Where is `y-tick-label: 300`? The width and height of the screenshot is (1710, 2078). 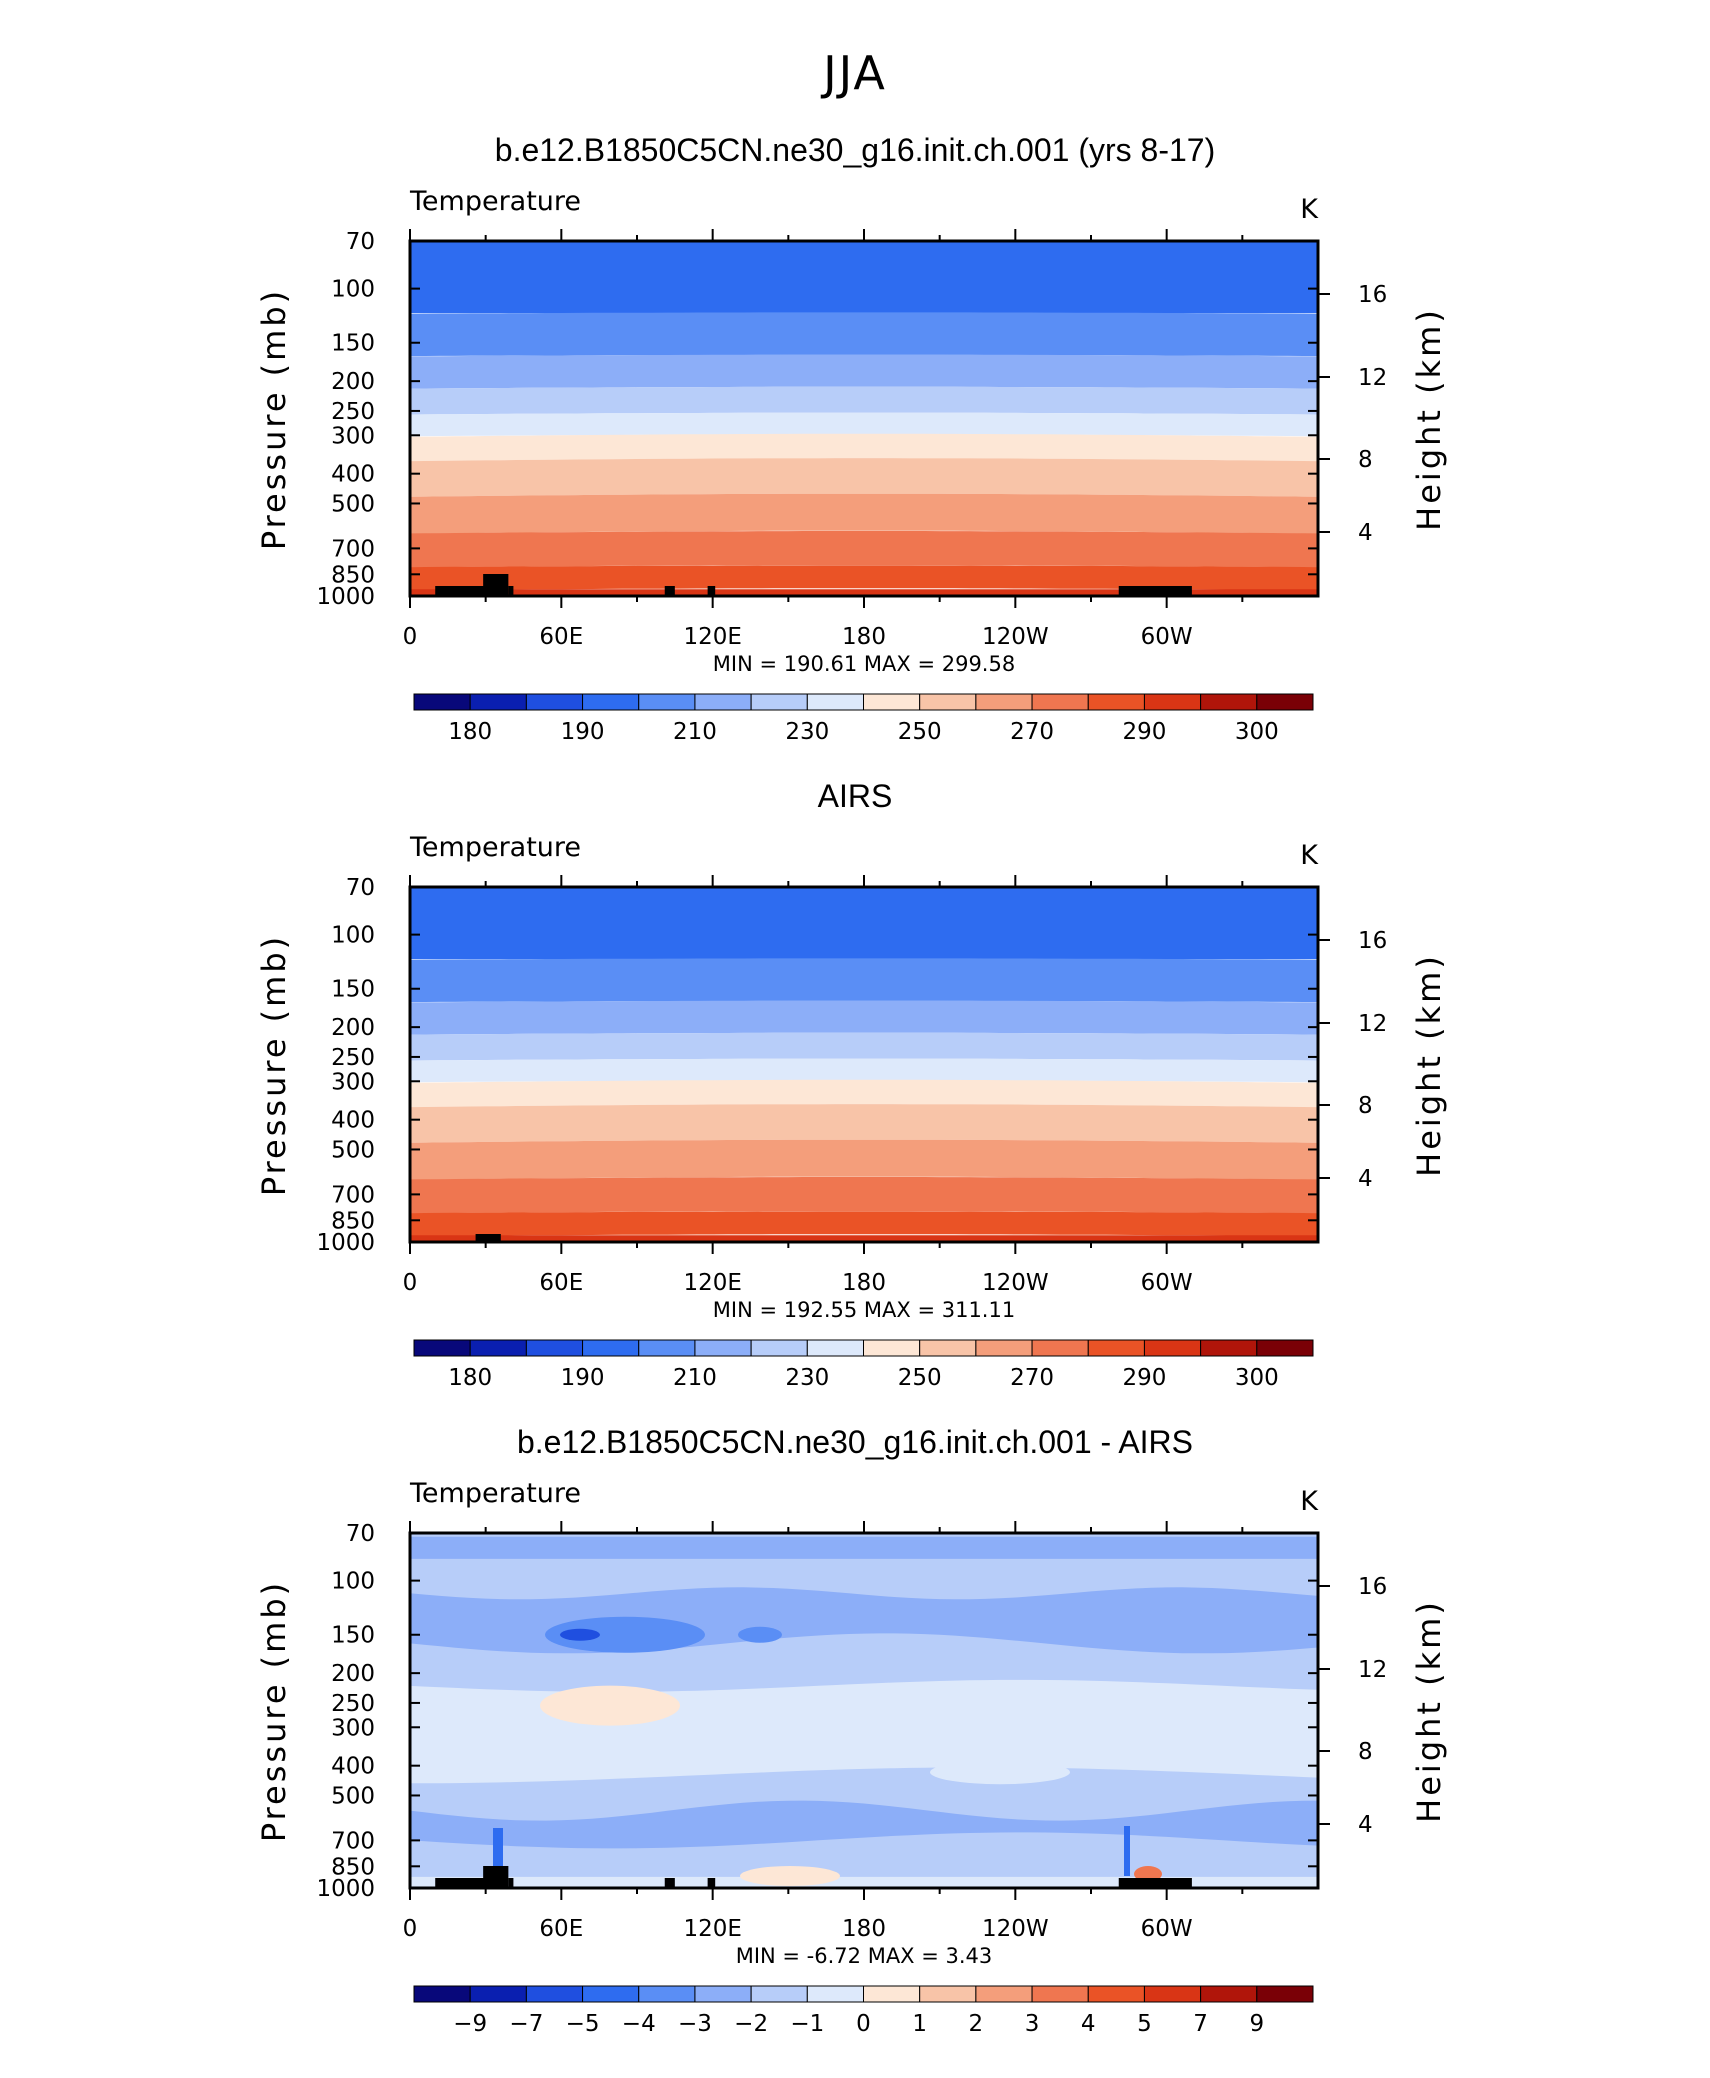
y-tick-label: 300 is located at coordinates (353, 436).